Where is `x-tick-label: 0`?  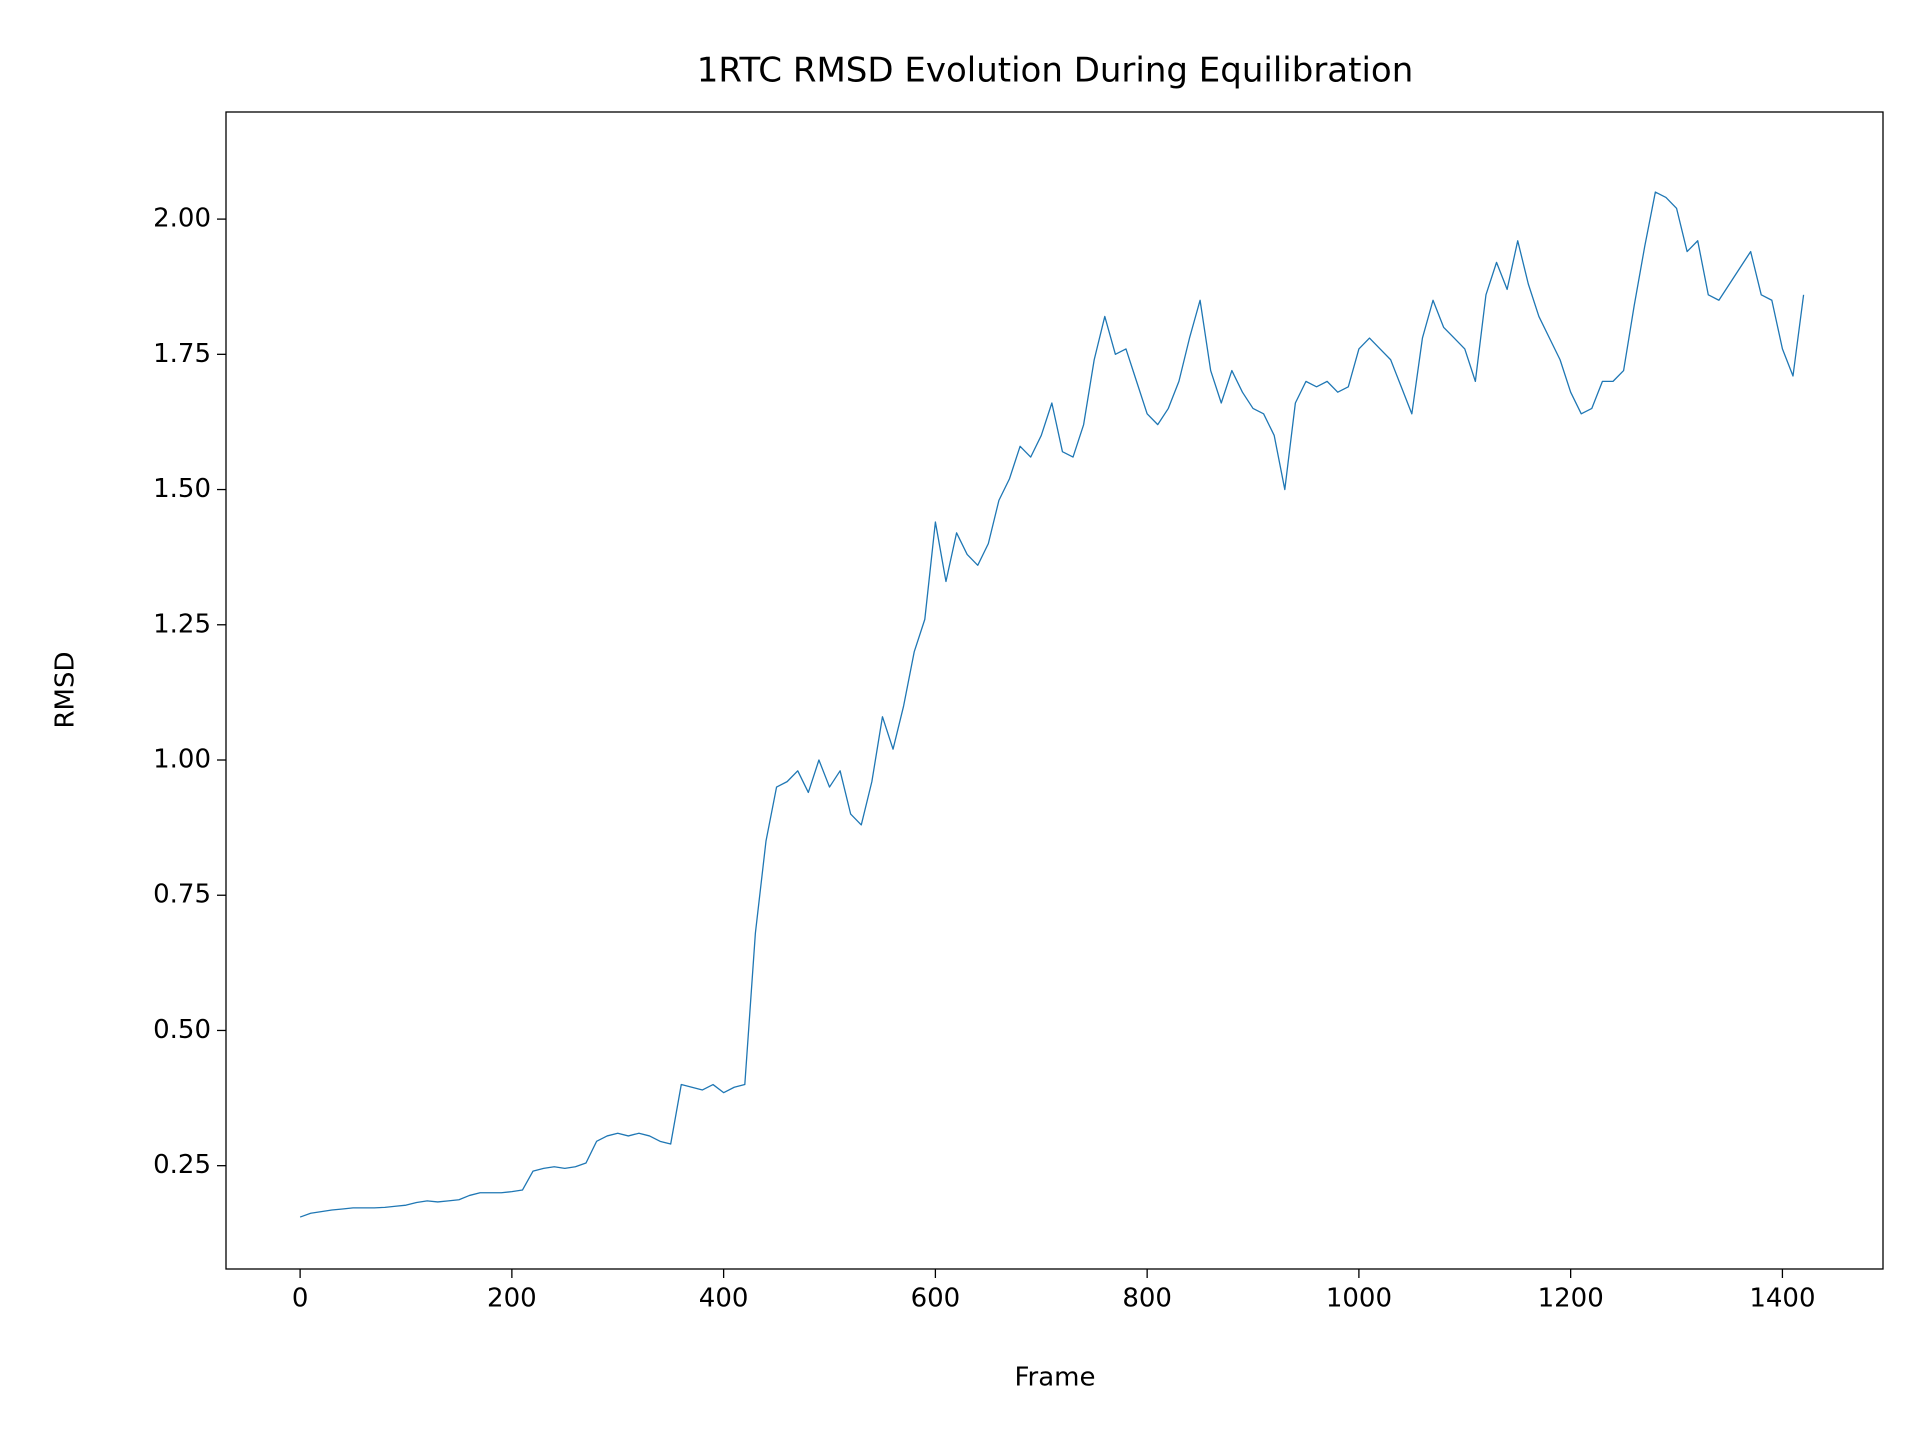
x-tick-label: 0 is located at coordinates (300, 1299).